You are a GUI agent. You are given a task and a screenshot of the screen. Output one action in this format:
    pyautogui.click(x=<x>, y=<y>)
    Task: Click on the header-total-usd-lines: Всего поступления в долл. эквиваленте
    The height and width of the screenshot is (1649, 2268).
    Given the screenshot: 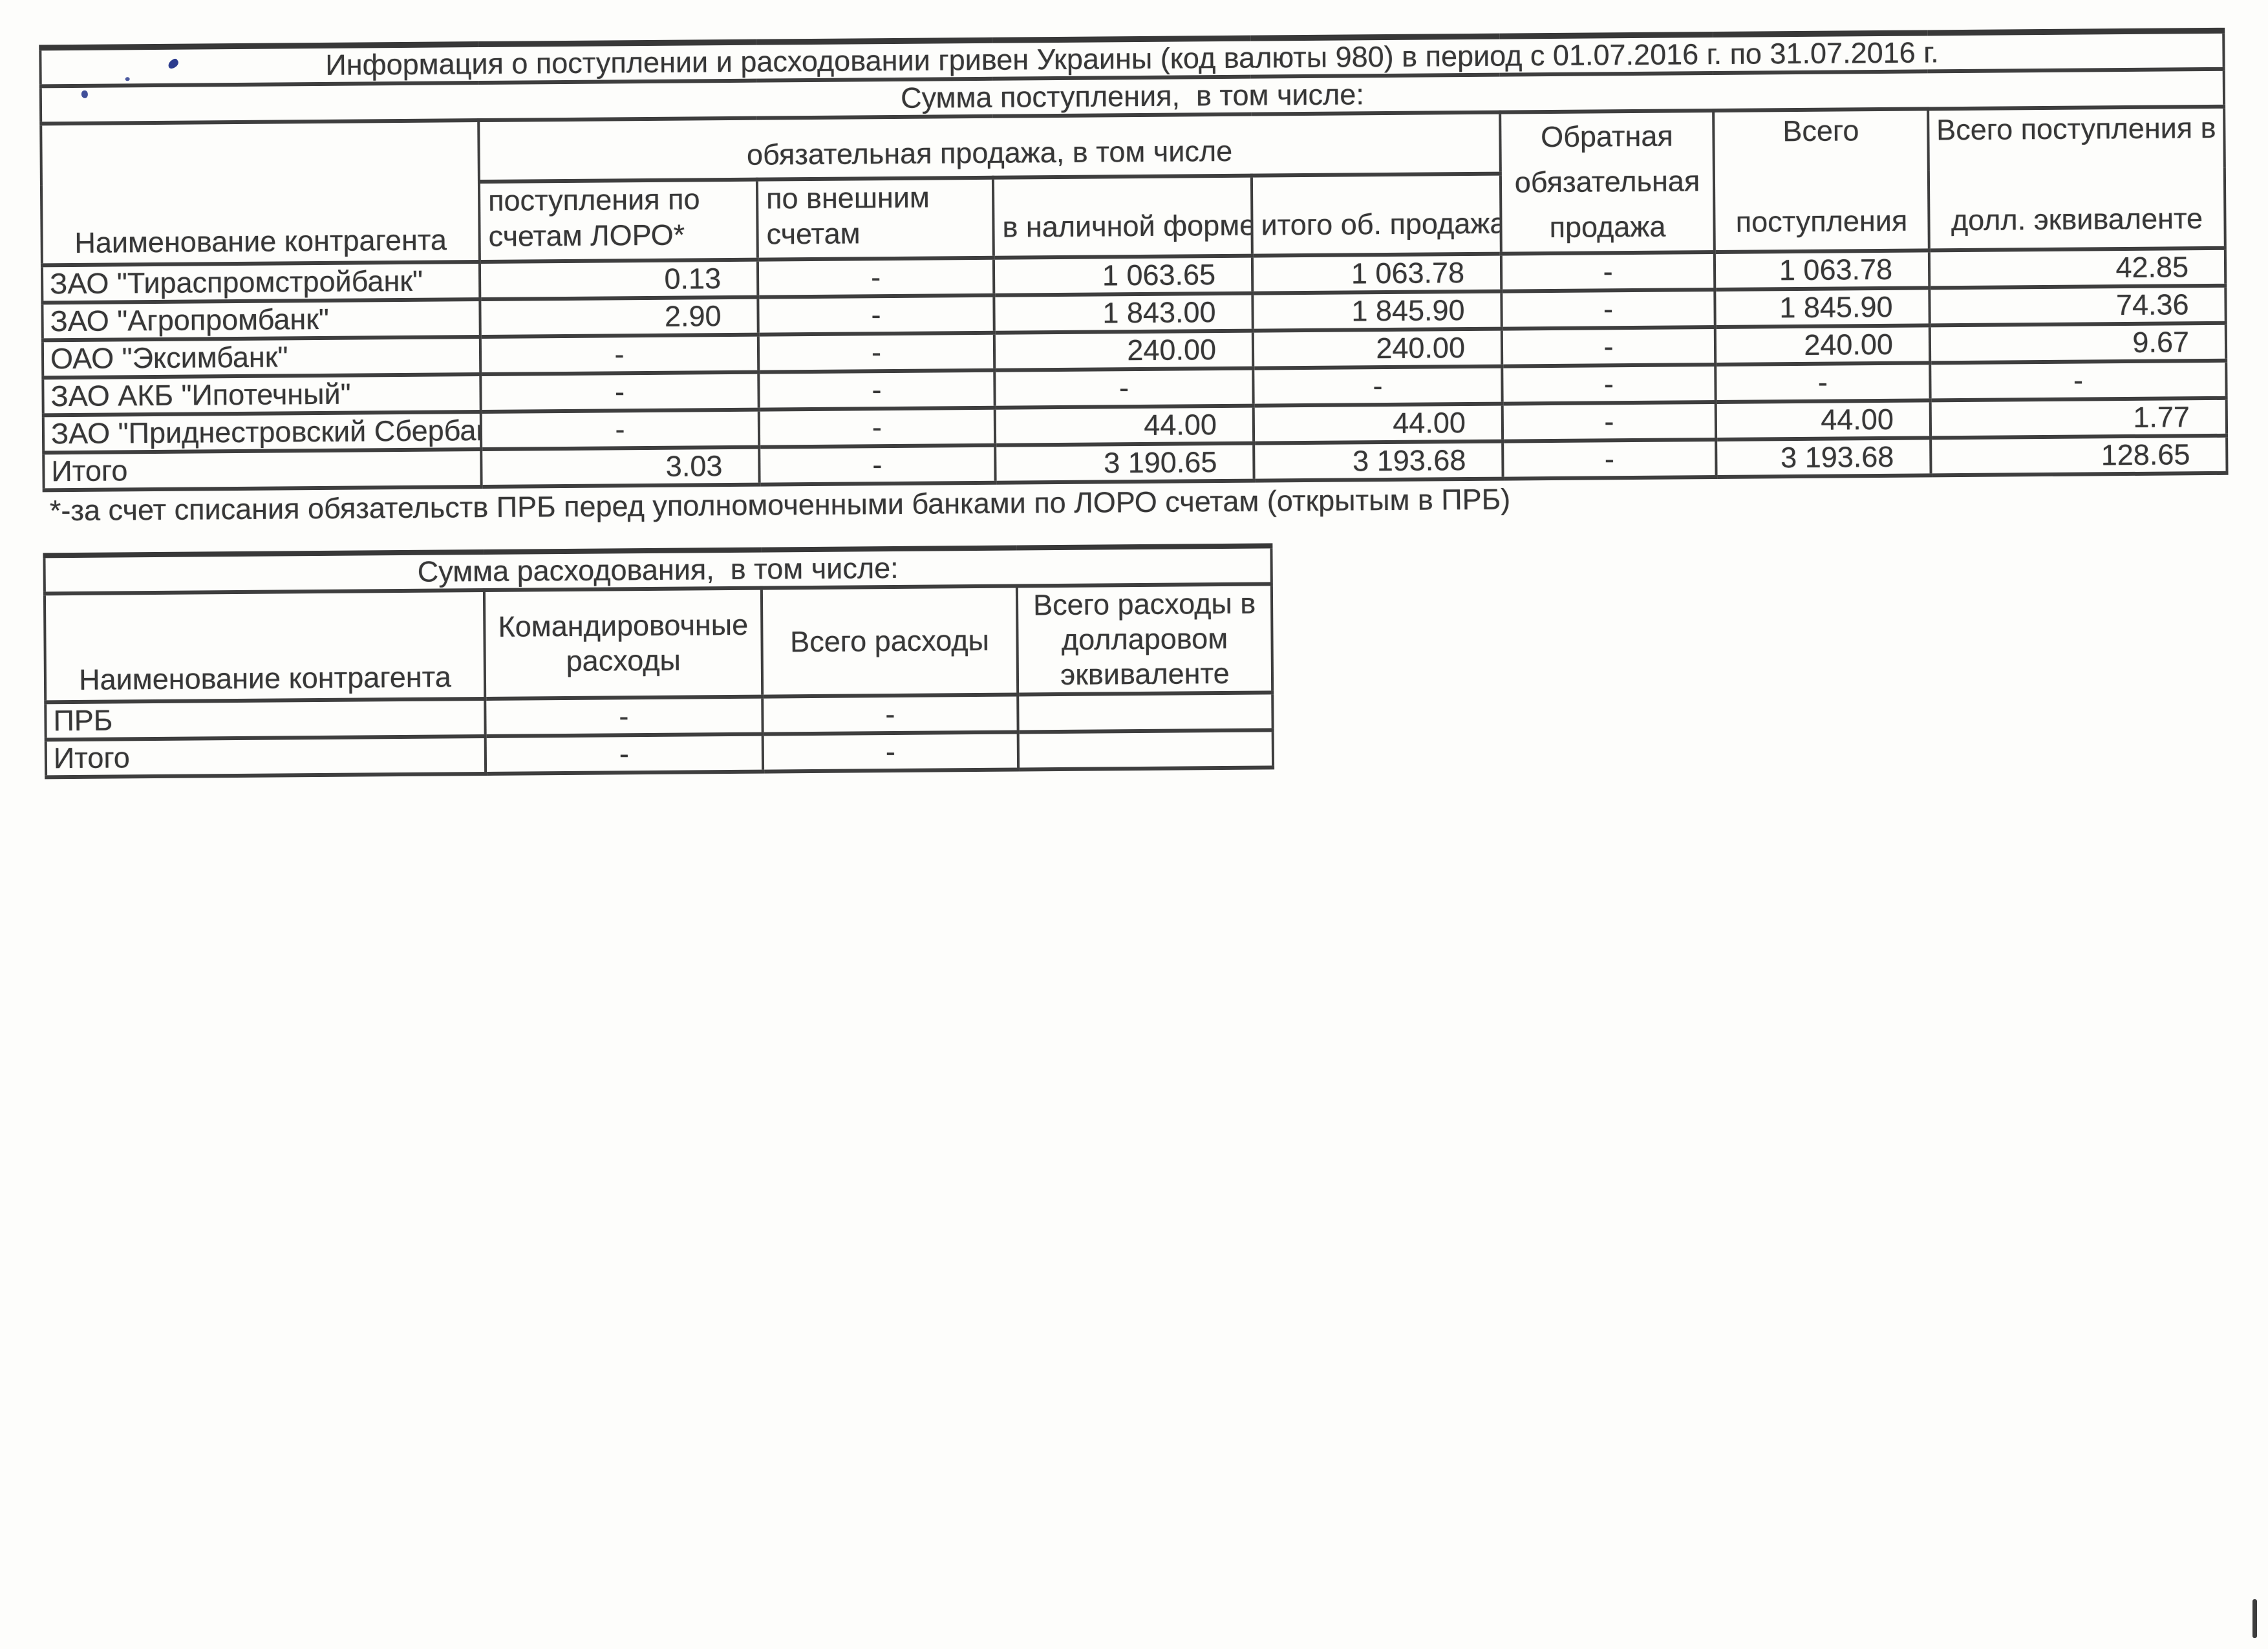 What is the action you would take?
    pyautogui.click(x=2076, y=173)
    